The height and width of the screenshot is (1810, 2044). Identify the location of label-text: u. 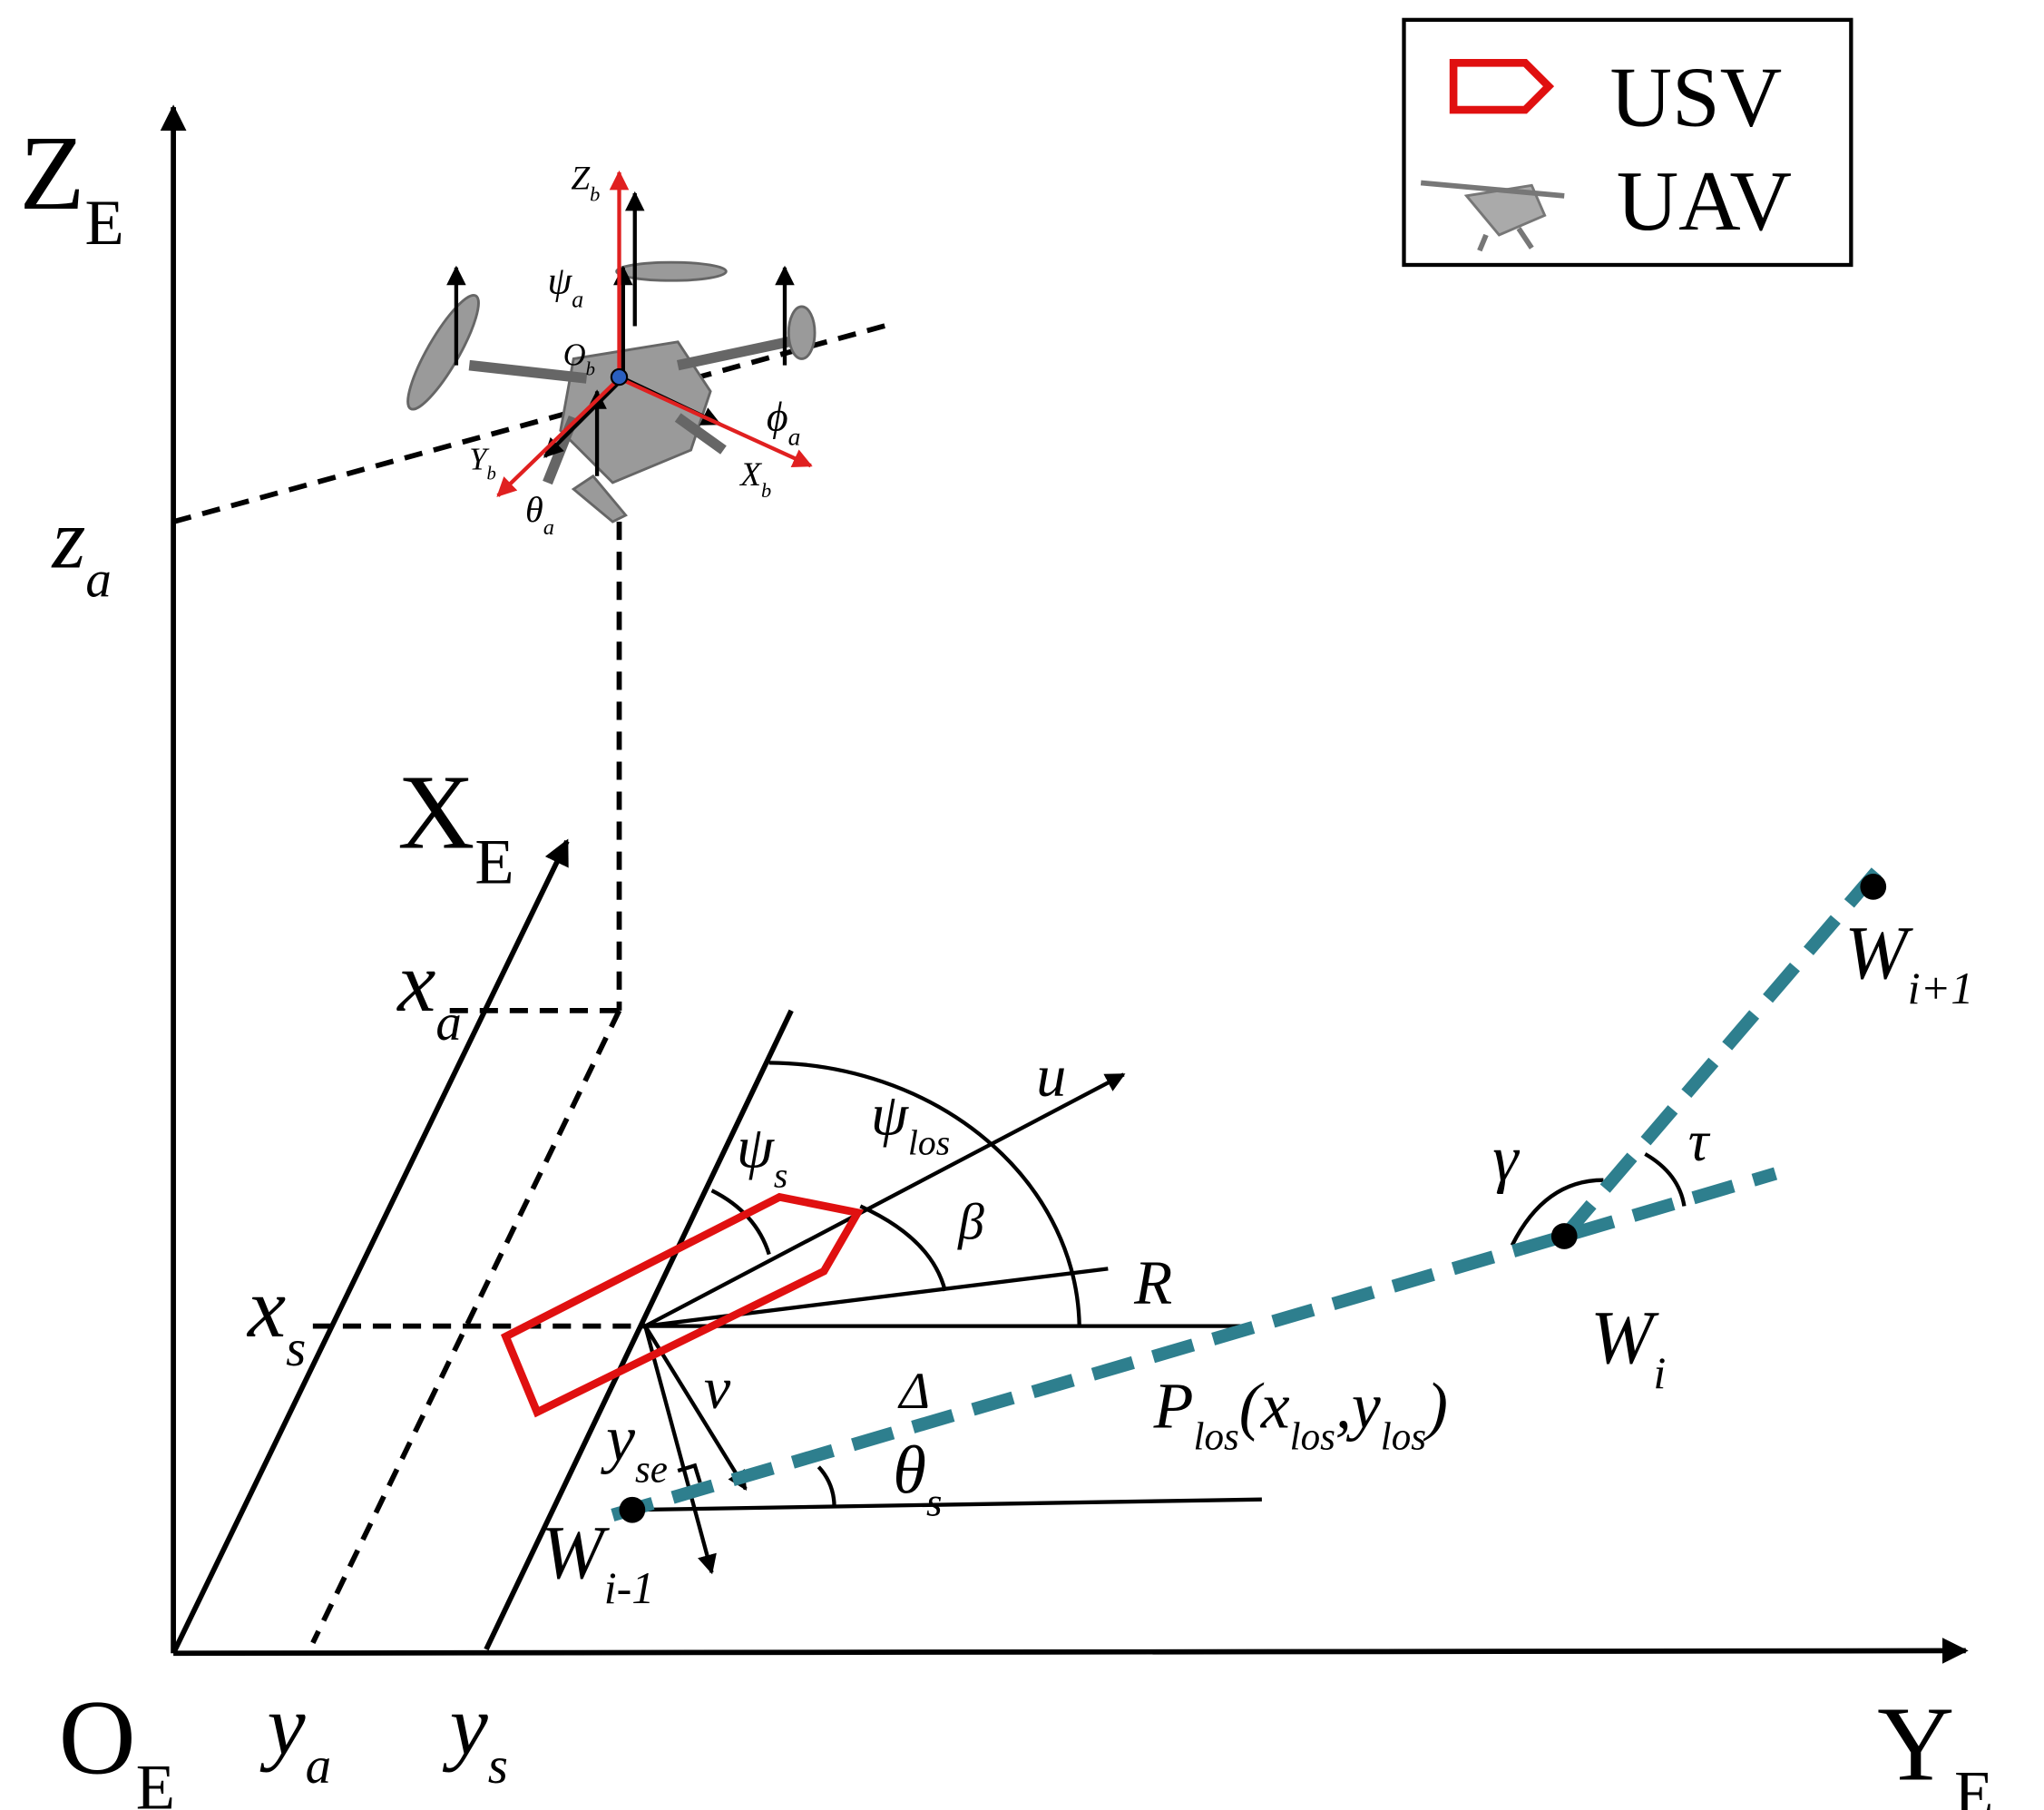
(1051, 1075).